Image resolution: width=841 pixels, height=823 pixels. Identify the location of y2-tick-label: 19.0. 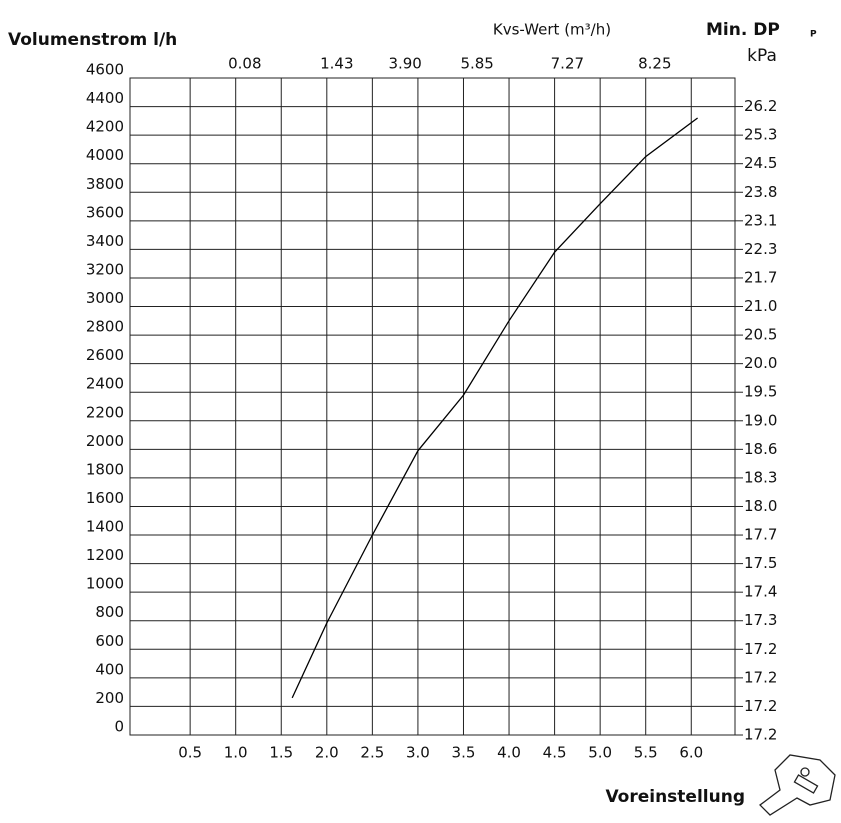
(760, 420).